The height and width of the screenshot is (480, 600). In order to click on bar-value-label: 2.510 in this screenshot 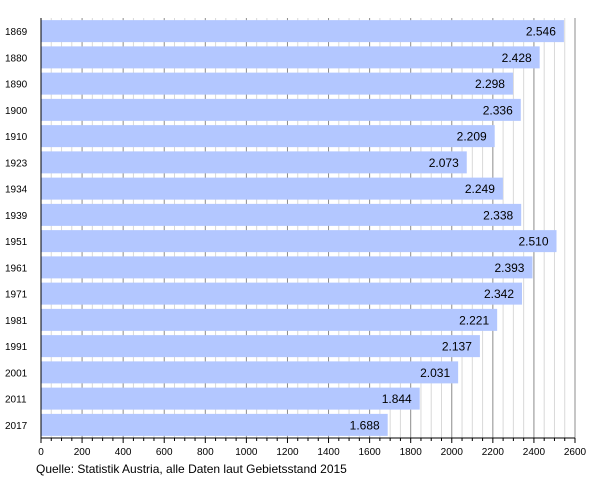, I will do `click(533, 242)`.